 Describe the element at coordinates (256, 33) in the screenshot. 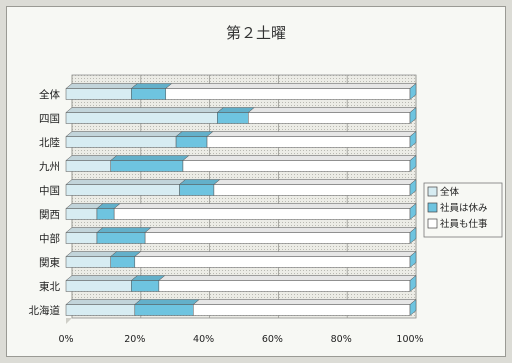

I see `chart-title: 第２土曜` at that location.